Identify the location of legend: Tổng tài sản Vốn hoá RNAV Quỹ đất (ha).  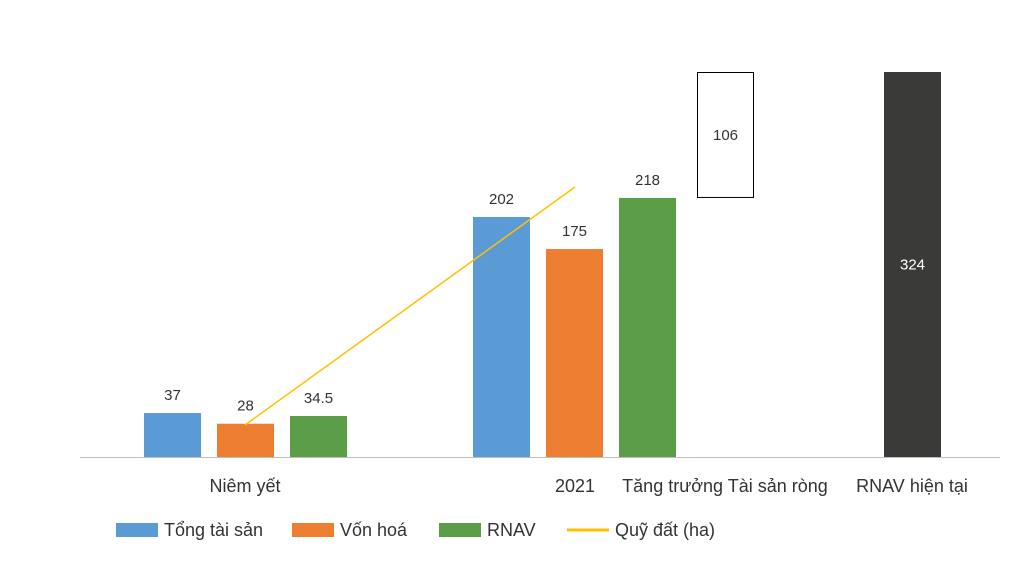
(415, 530).